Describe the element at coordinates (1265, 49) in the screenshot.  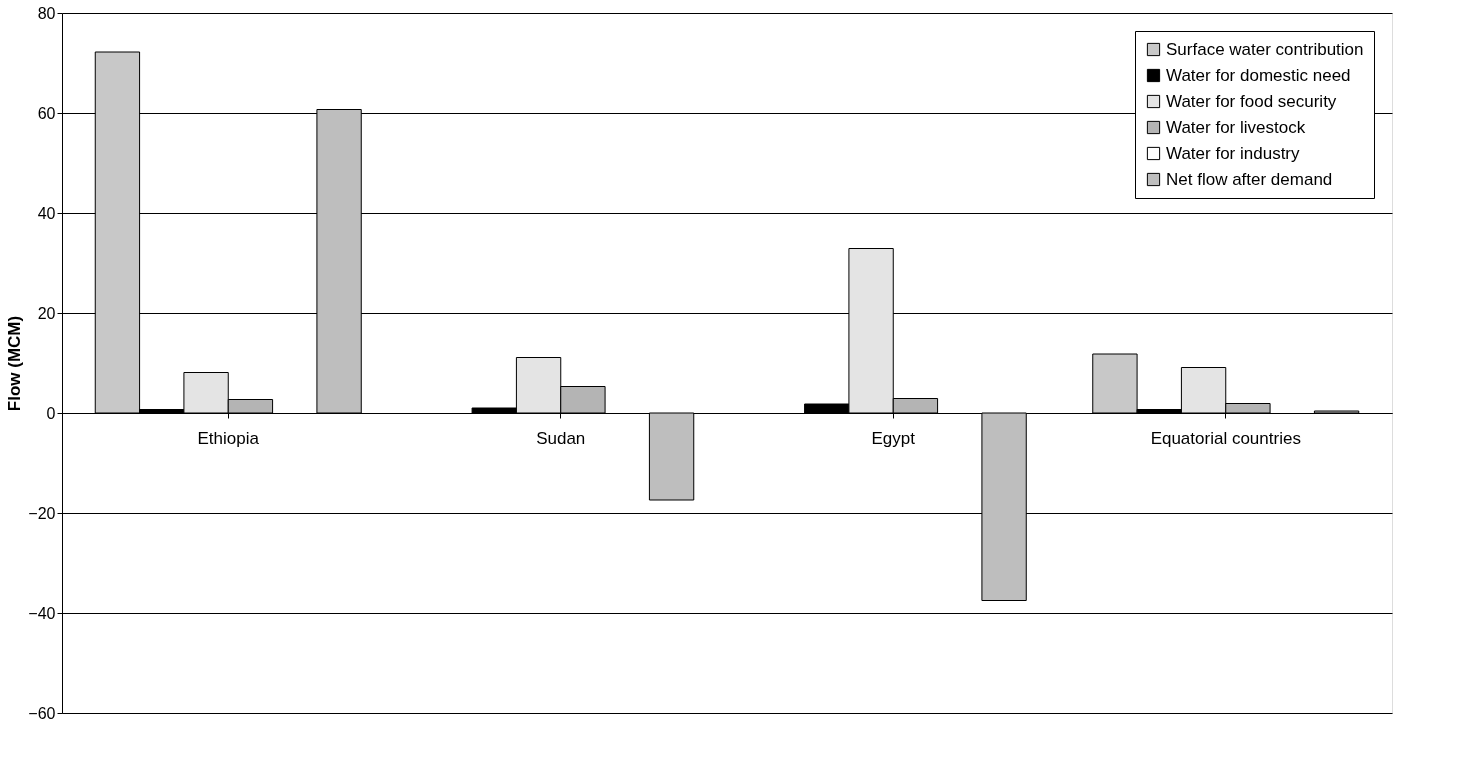
I see `legend-label: Surface water contribution` at that location.